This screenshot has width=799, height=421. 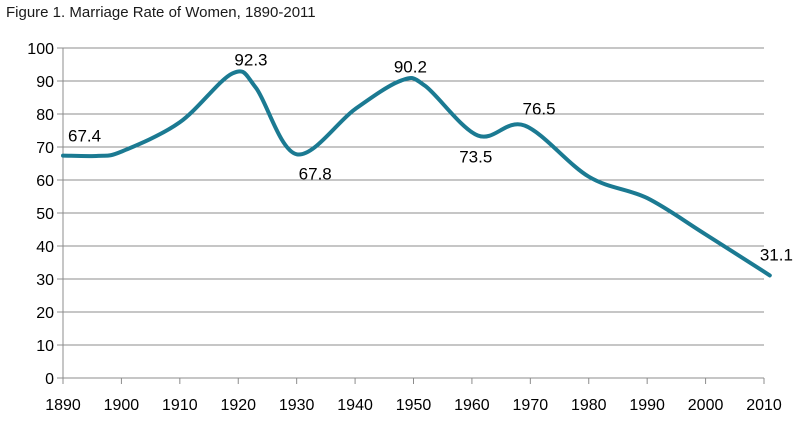 I want to click on y-tick-label: 70, so click(x=45, y=148).